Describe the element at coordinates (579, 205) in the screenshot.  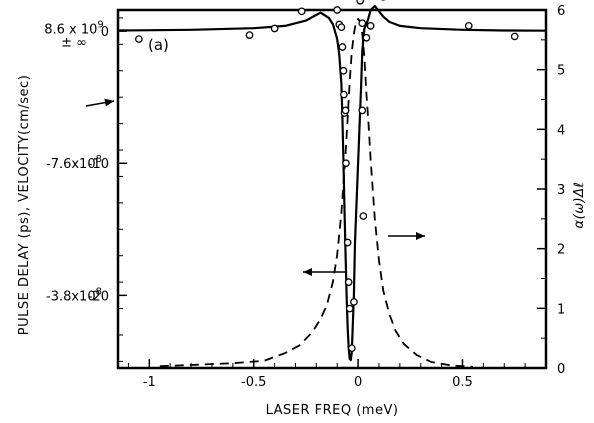
I see `right-axis-title: α(ω)Δℓ` at that location.